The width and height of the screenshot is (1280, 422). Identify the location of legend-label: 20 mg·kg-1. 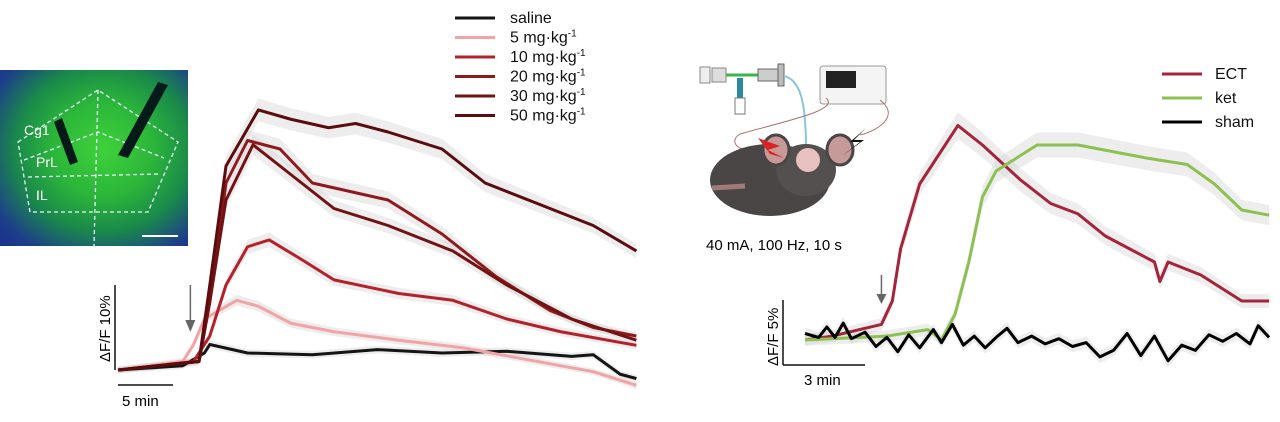
(548, 77).